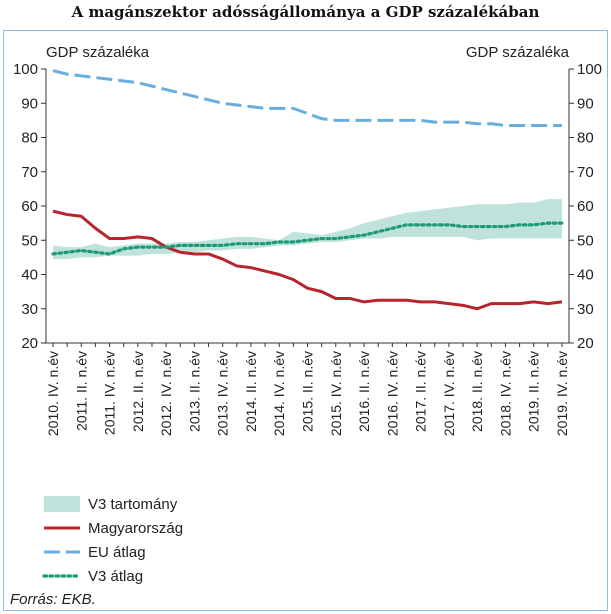  What do you see at coordinates (585, 309) in the screenshot?
I see `y-tick-label-right: 30` at bounding box center [585, 309].